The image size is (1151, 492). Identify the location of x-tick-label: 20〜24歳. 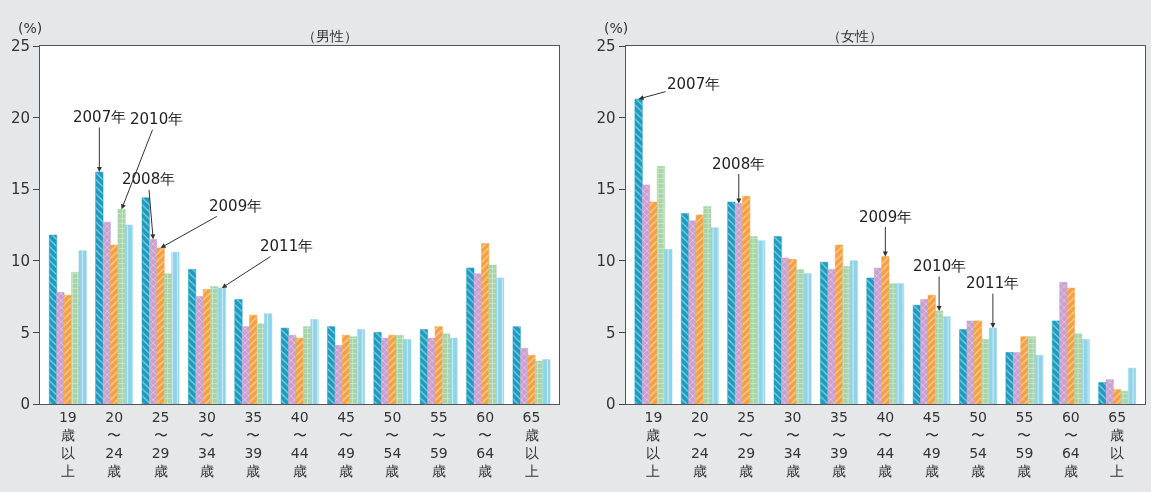
(114, 444).